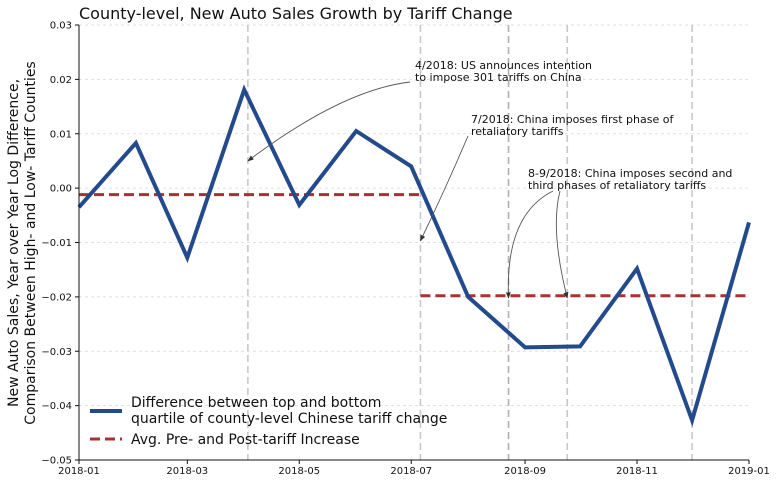  Describe the element at coordinates (56, 297) in the screenshot. I see `y-tick-label: −0.02` at that location.